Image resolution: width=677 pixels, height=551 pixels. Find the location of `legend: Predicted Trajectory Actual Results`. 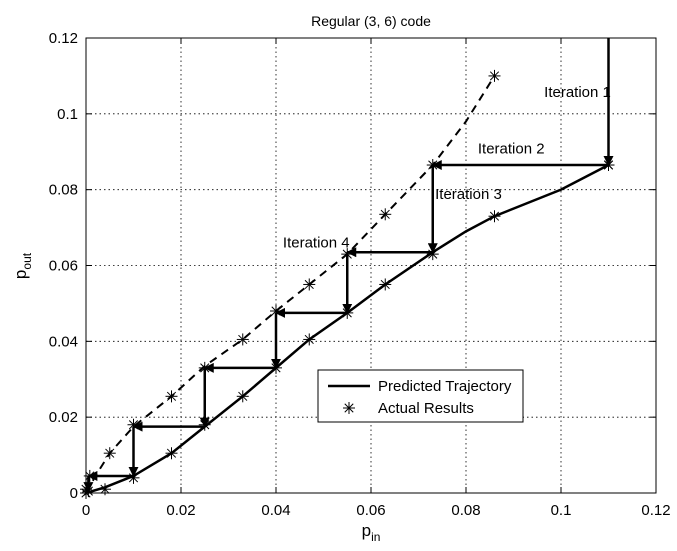

legend: Predicted Trajectory Actual Results is located at coordinates (420, 396).